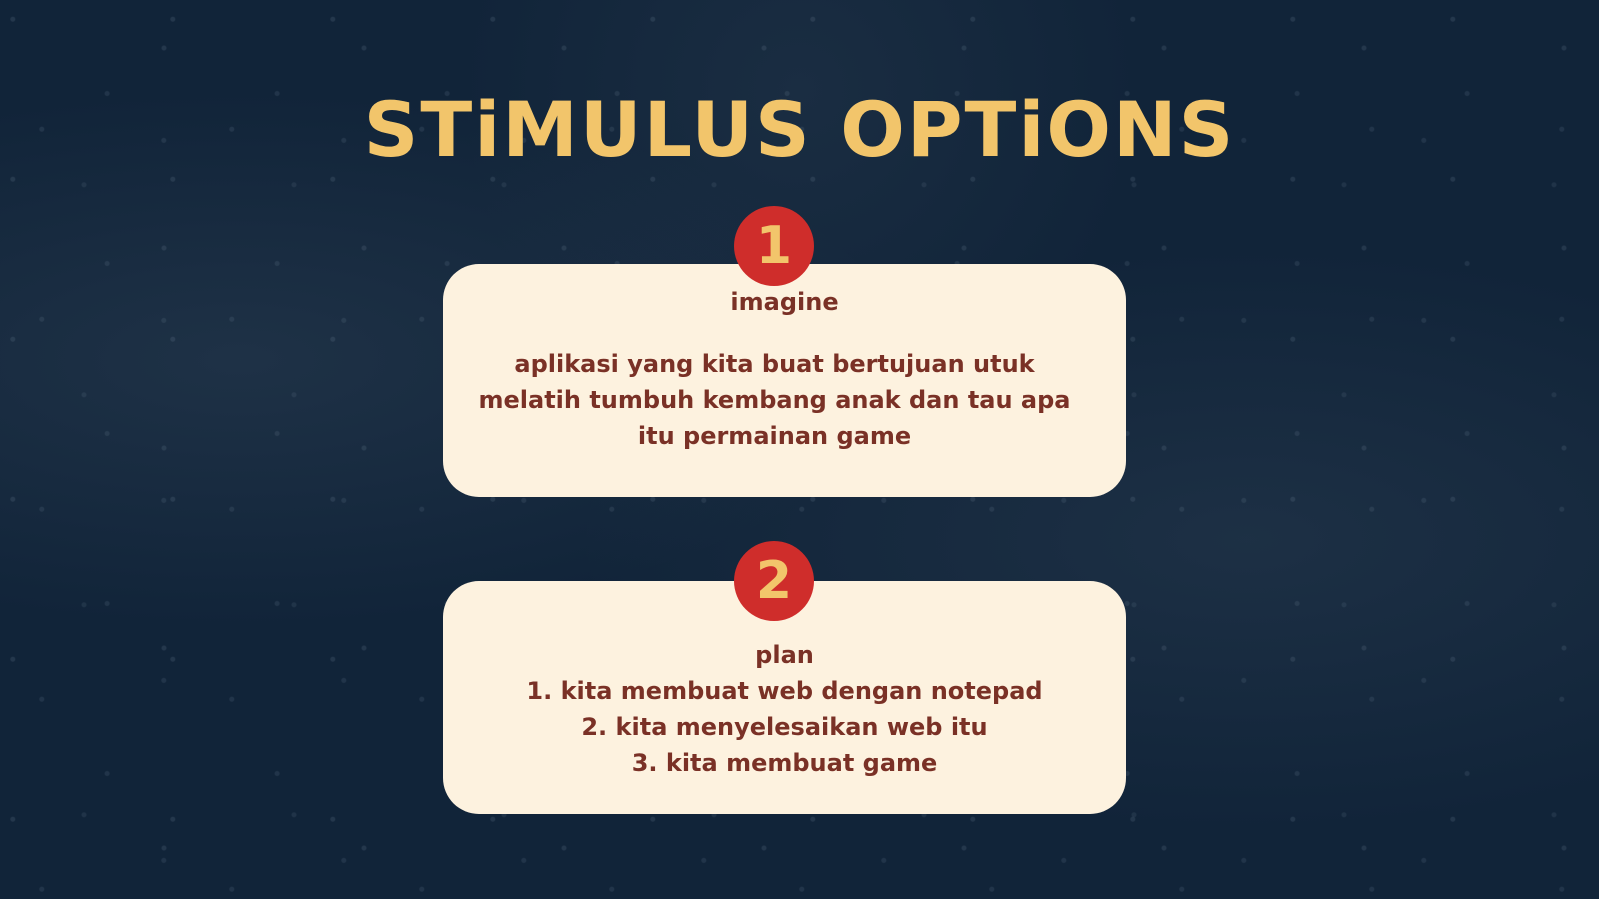 This screenshot has height=899, width=1599. I want to click on plan-step: 3. kita membuat game, so click(784, 763).